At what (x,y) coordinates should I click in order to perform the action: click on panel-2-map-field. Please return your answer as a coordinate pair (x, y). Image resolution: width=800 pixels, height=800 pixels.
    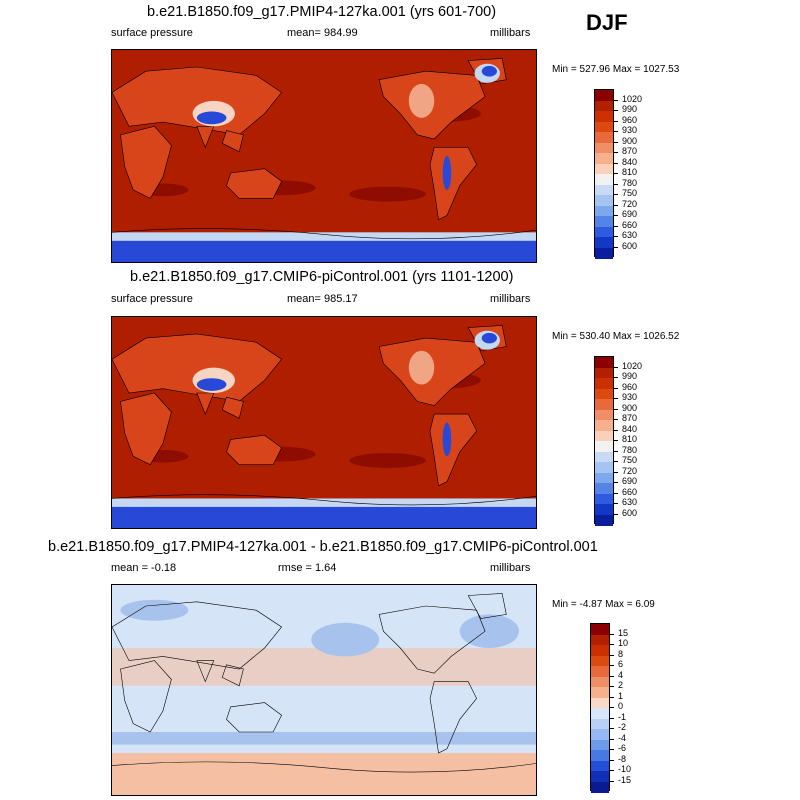
    Looking at the image, I should click on (324, 422).